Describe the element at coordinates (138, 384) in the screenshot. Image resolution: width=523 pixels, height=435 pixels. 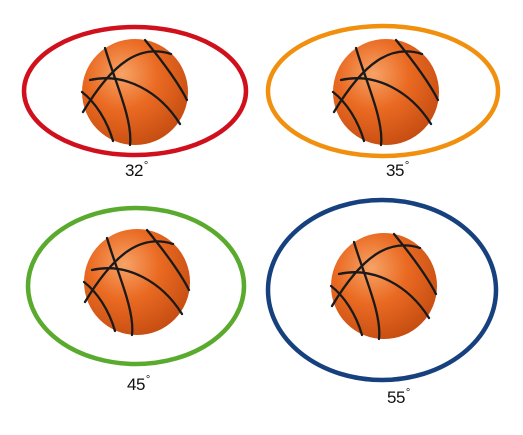
I see `angle-label: 45°` at that location.